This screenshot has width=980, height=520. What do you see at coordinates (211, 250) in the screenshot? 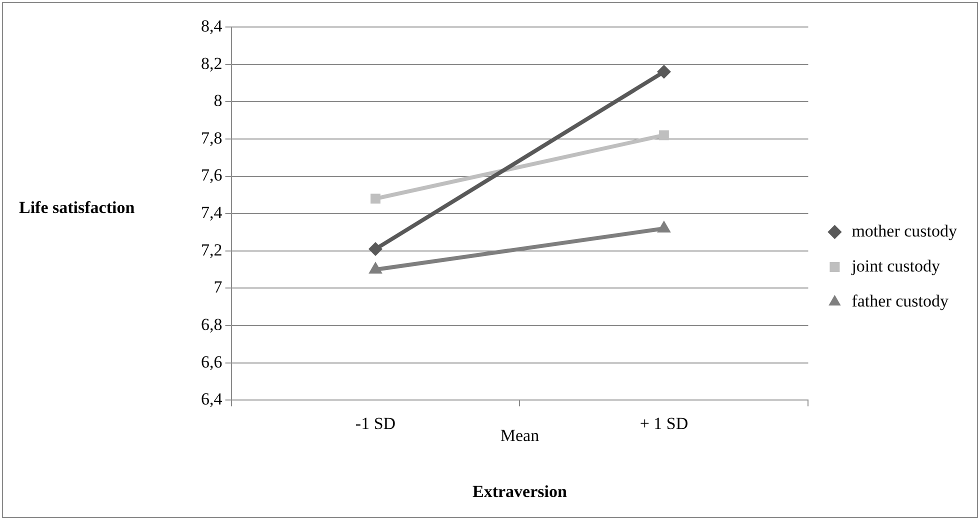
I see `y-tick-label: 7,2` at bounding box center [211, 250].